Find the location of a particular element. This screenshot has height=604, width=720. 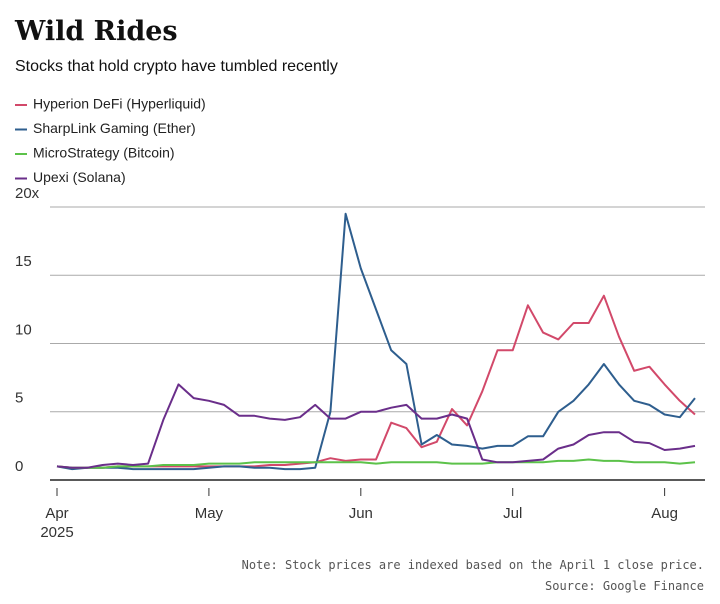

x-tick-label: Jun is located at coordinates (361, 513).